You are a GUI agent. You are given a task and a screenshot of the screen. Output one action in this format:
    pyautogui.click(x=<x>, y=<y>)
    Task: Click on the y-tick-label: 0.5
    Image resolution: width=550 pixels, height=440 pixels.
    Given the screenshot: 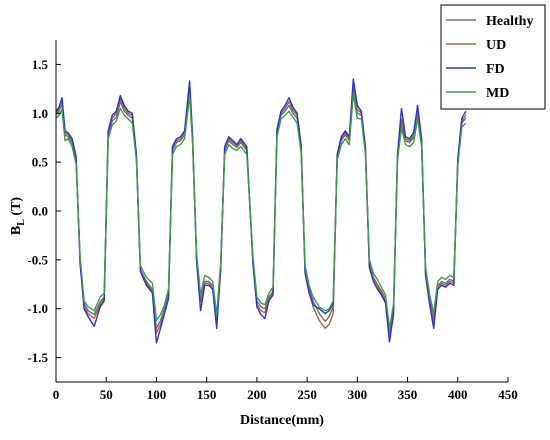 What is the action you would take?
    pyautogui.click(x=40, y=162)
    